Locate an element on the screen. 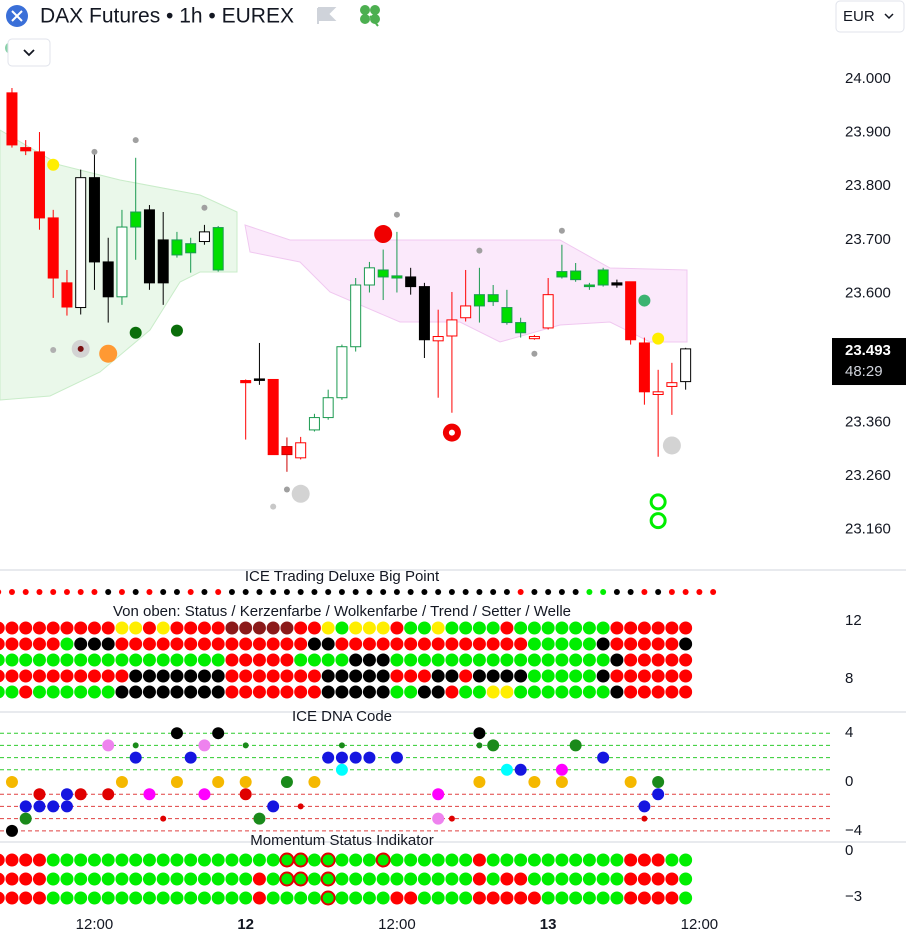 Image resolution: width=906 pixels, height=934 pixels. y-tick-label: 12 is located at coordinates (853, 620).